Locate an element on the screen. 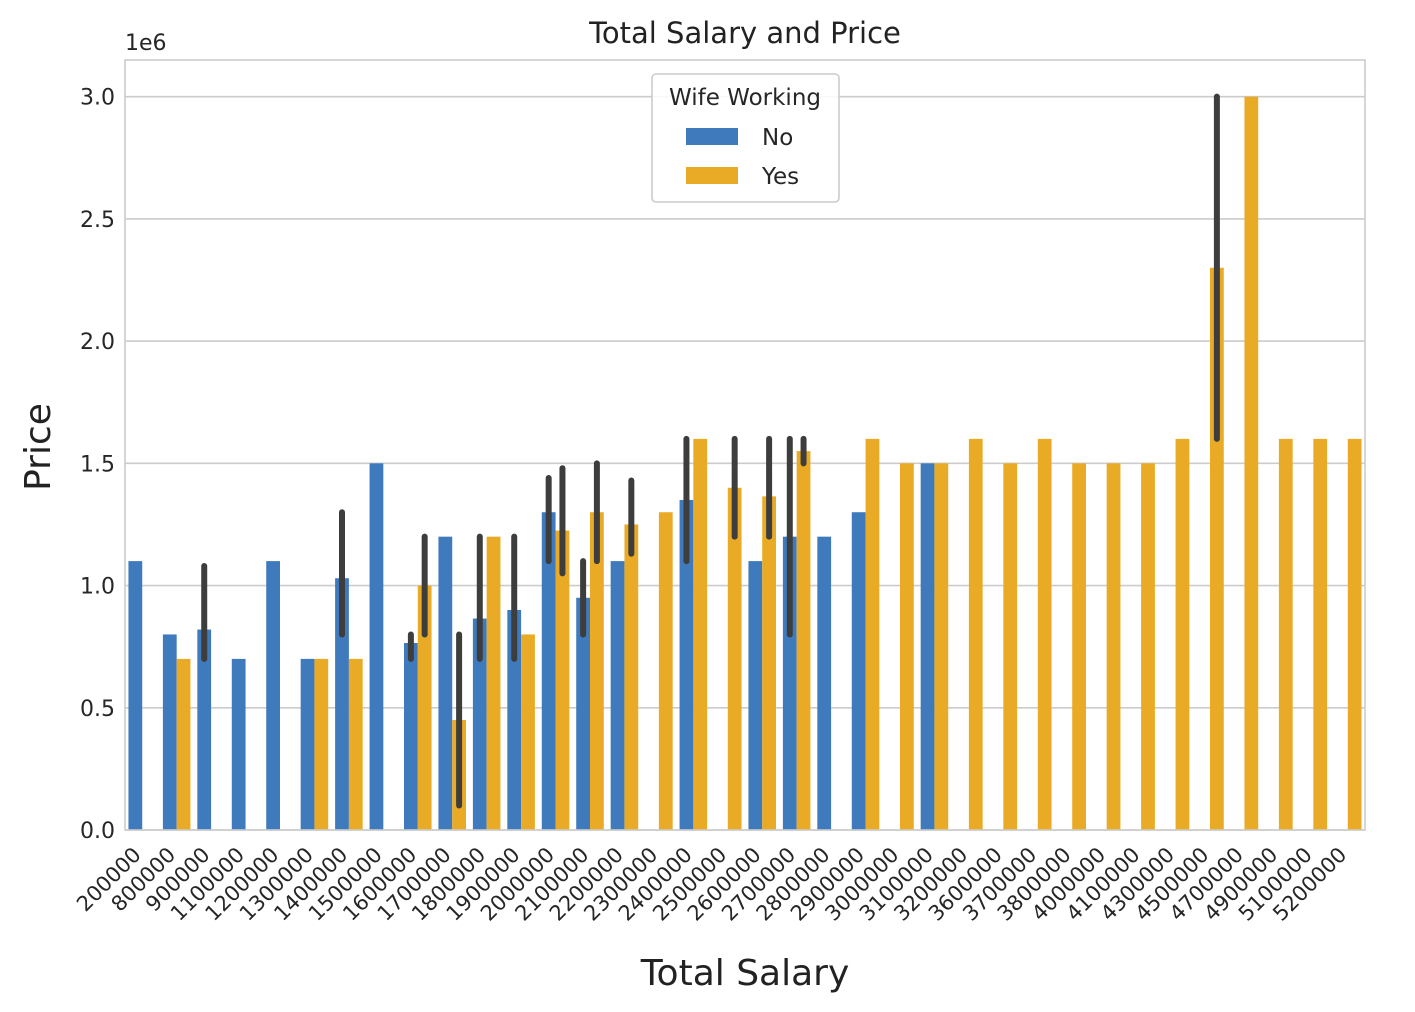 The height and width of the screenshot is (1012, 1415). y-axis-label: Price is located at coordinates (38, 447).